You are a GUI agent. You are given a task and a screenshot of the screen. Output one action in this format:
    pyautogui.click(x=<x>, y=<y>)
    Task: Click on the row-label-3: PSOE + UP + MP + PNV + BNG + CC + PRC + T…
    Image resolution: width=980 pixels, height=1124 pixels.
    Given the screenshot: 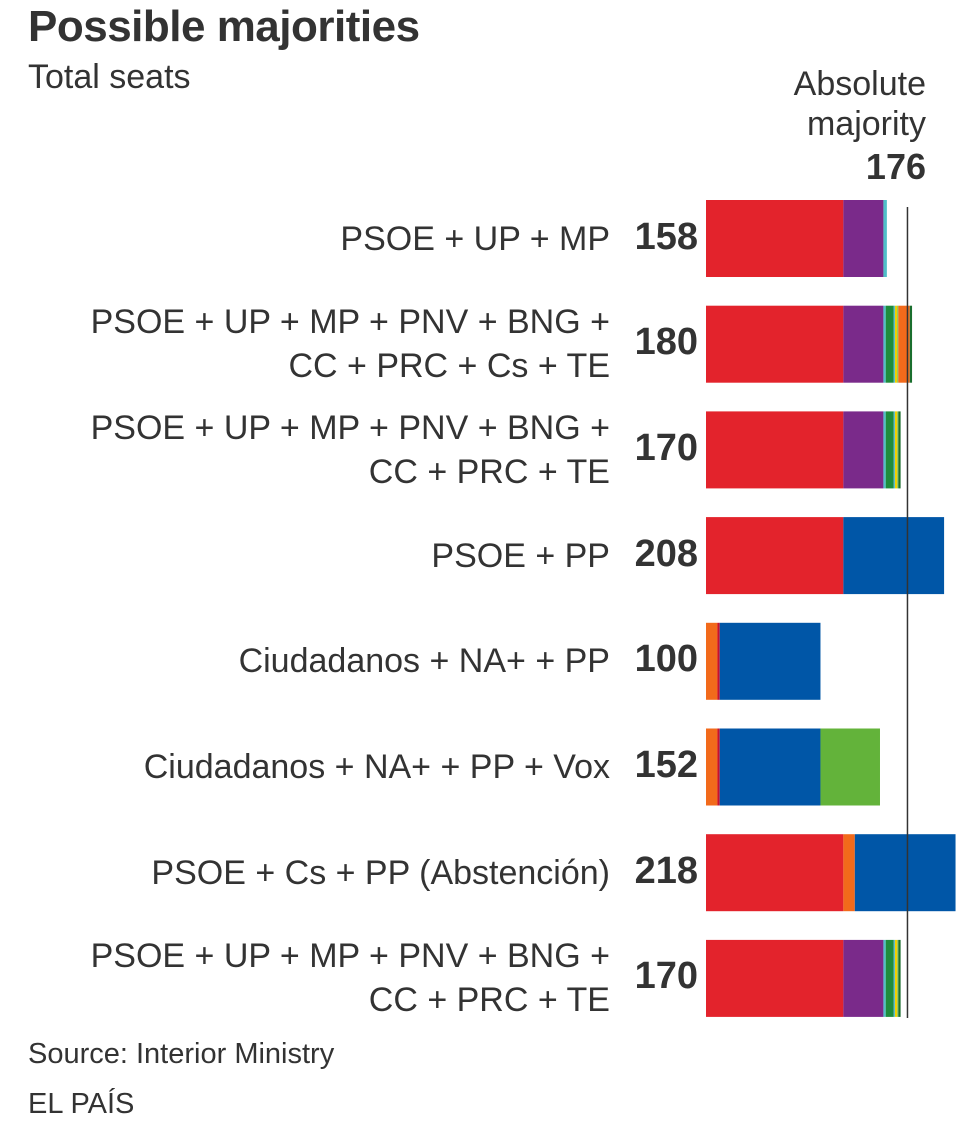 What is the action you would take?
    pyautogui.click(x=350, y=449)
    